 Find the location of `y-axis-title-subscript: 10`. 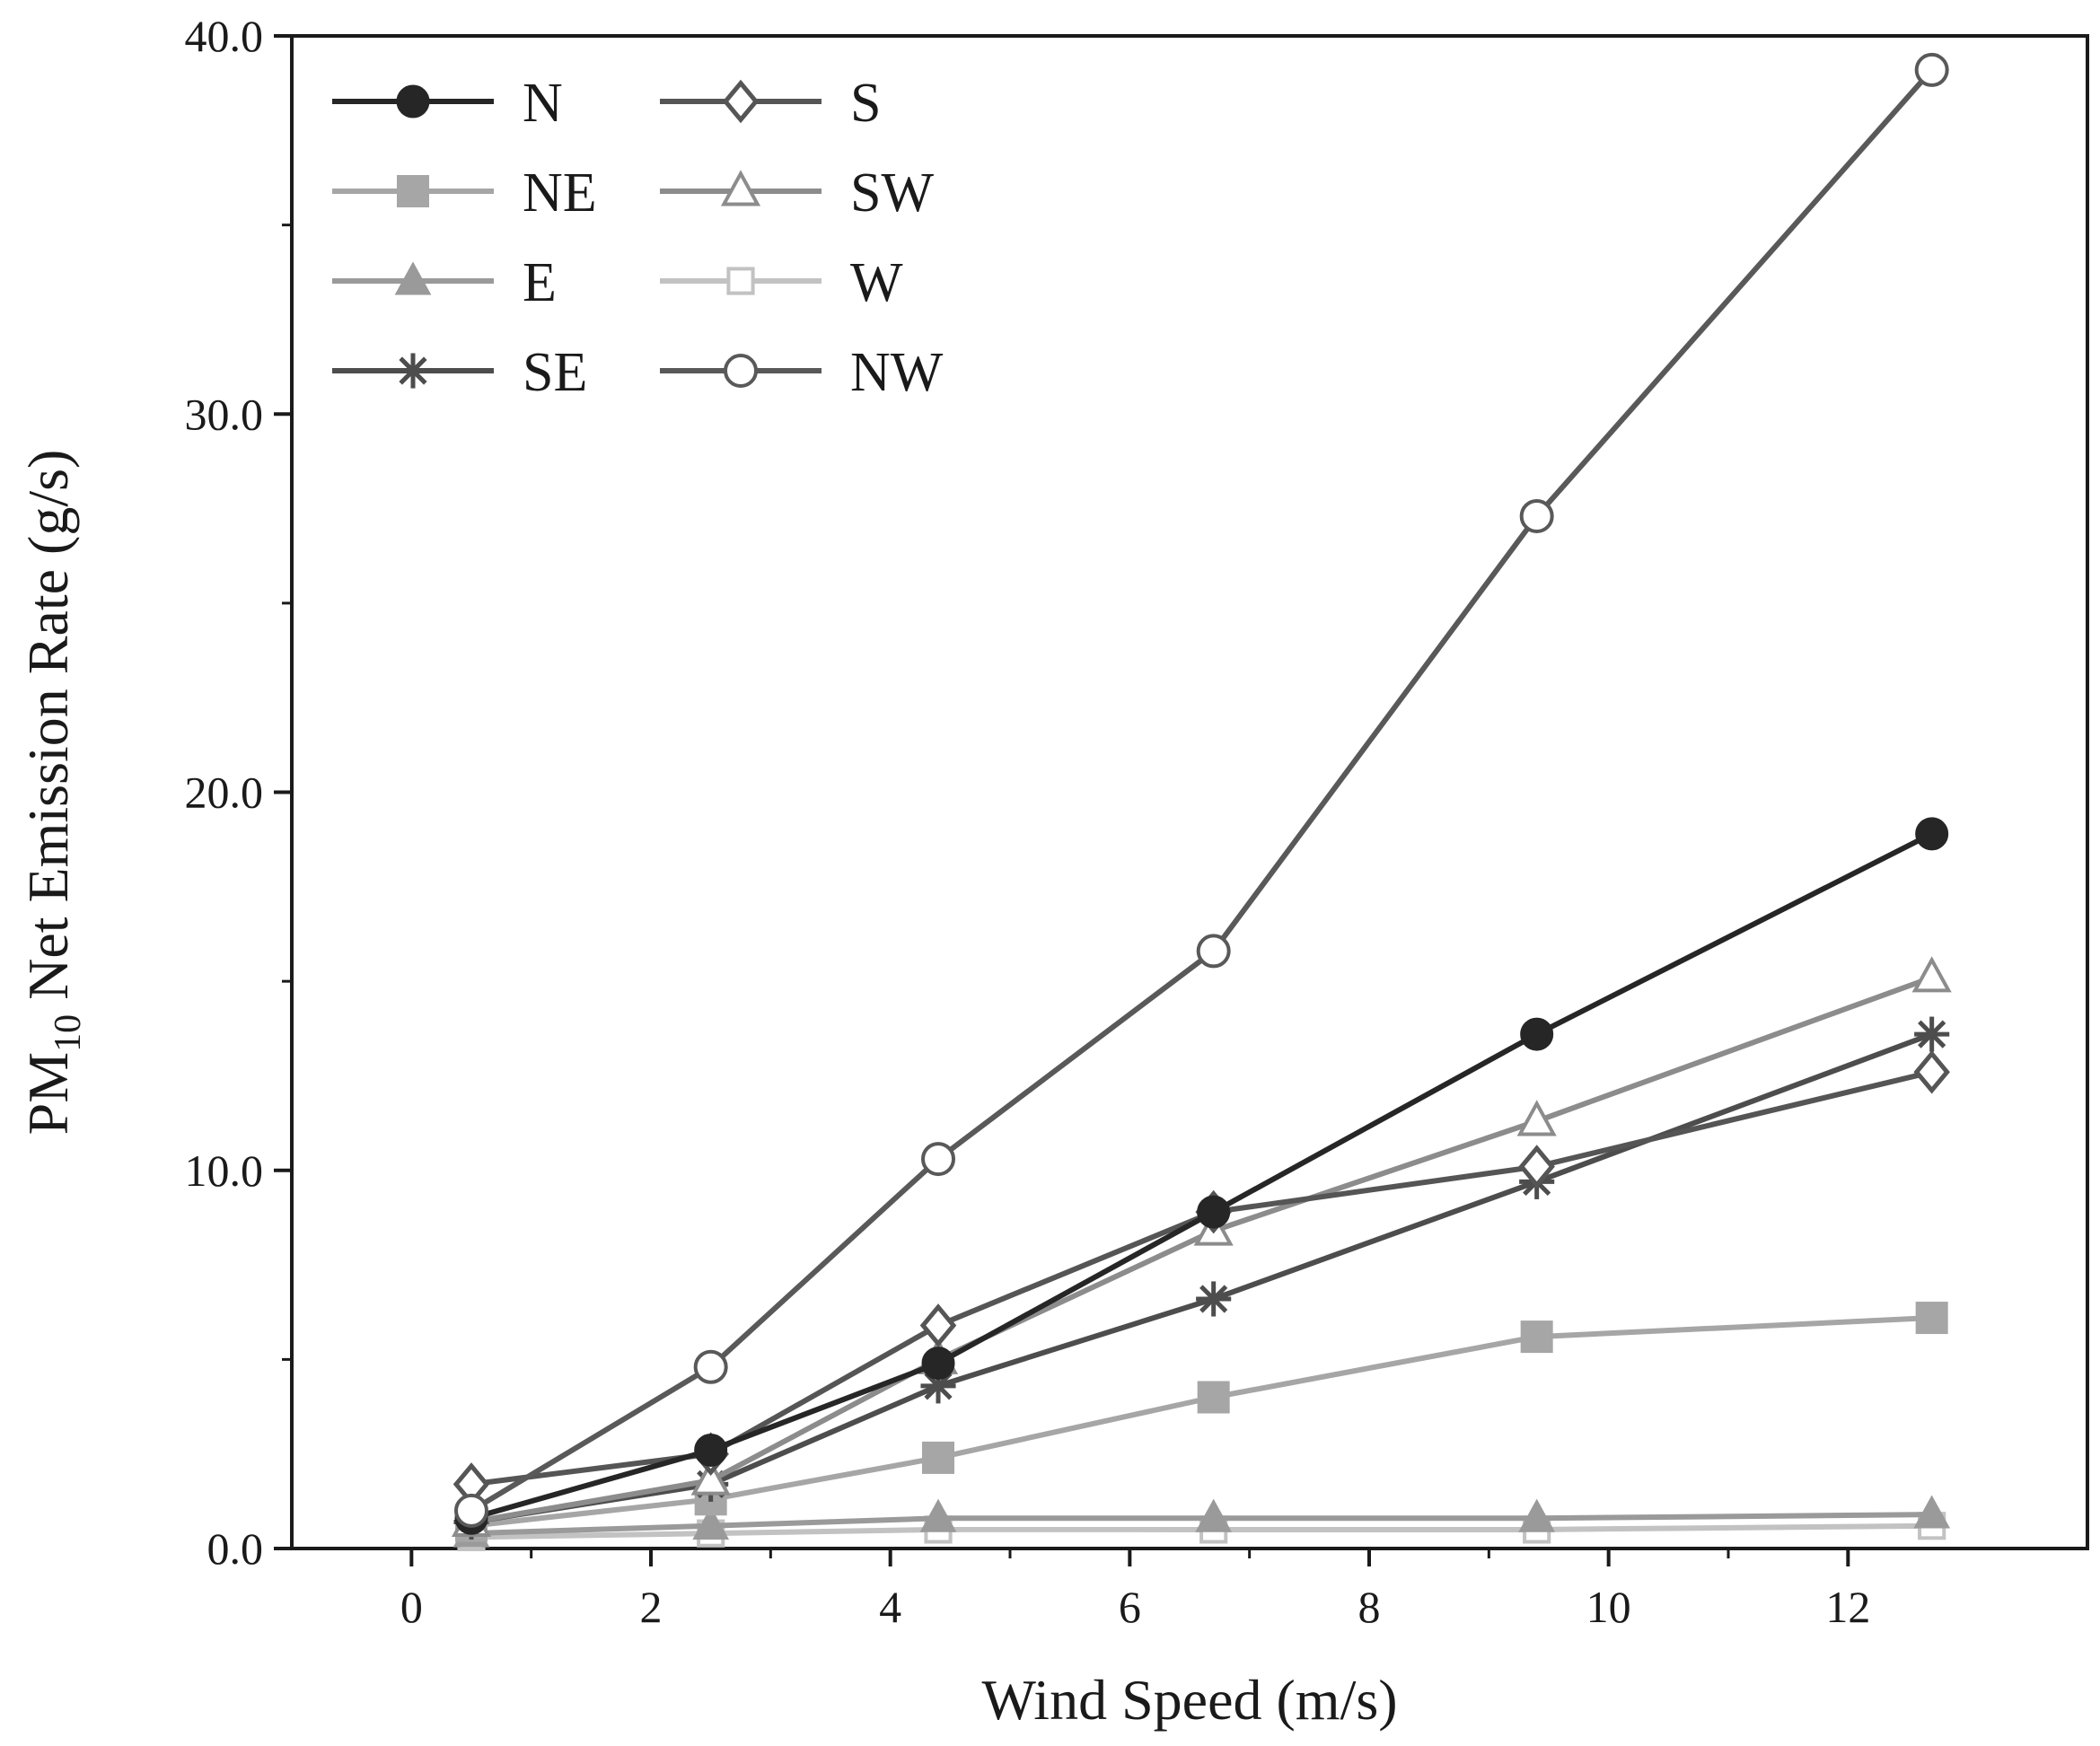

y-axis-title-subscript: 10 is located at coordinates (69, 1033).